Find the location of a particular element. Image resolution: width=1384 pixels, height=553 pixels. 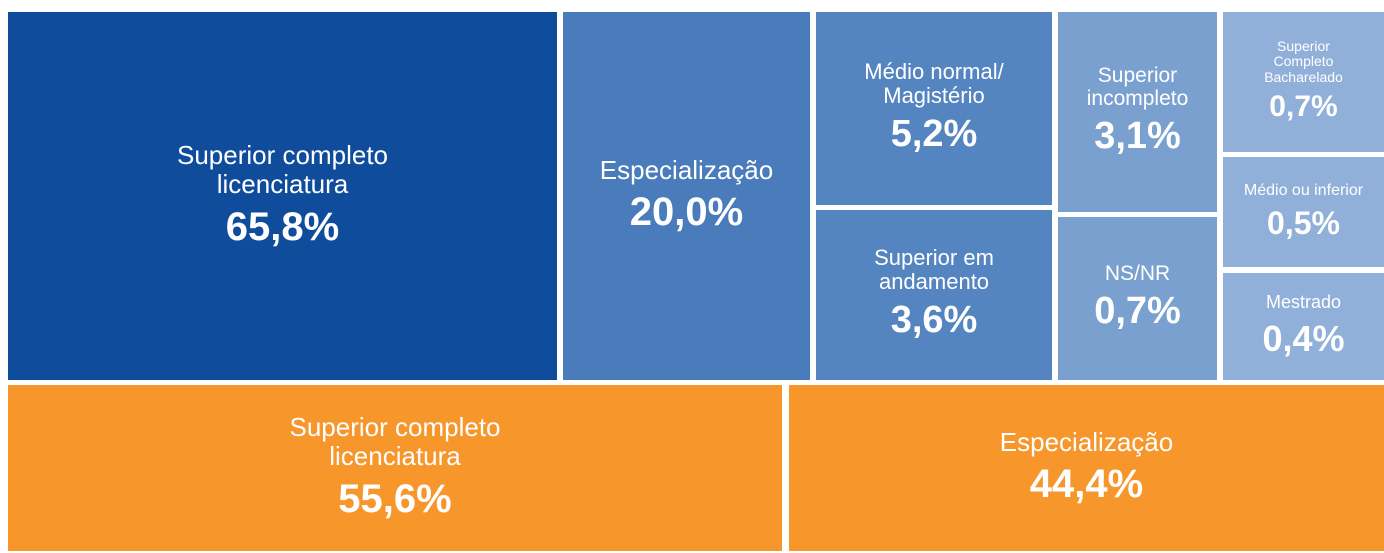

cell-label: Médio ou inferior is located at coordinates (1303, 190).